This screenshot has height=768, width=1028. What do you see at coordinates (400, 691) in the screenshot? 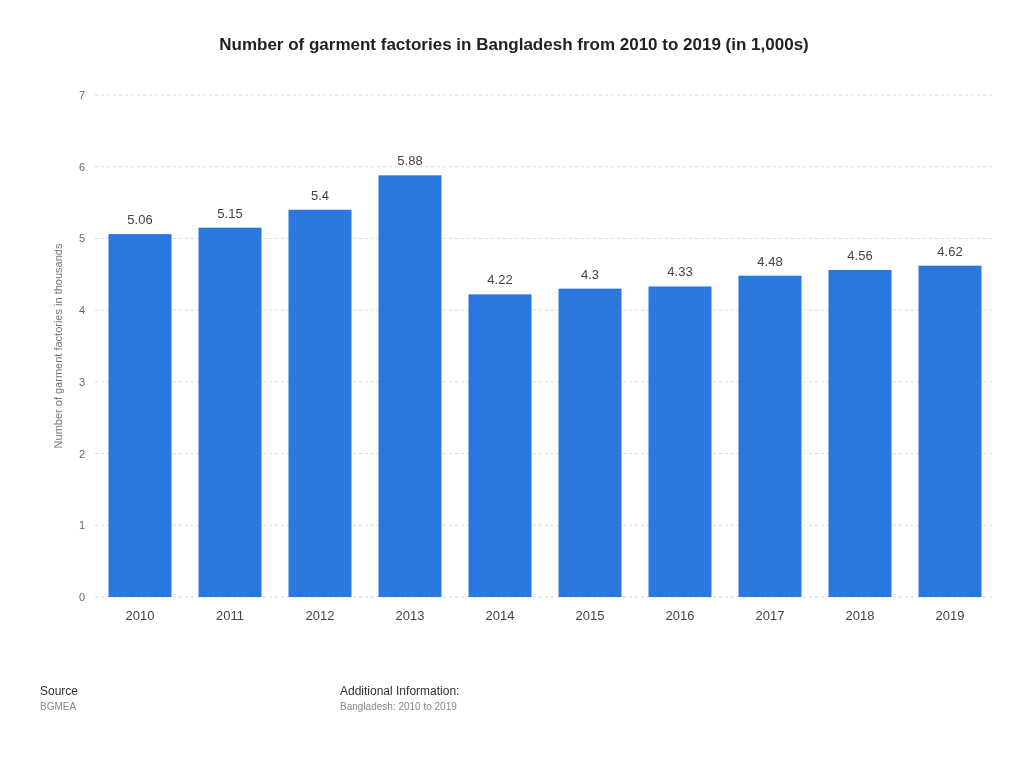
I see `text: Additional Information:` at bounding box center [400, 691].